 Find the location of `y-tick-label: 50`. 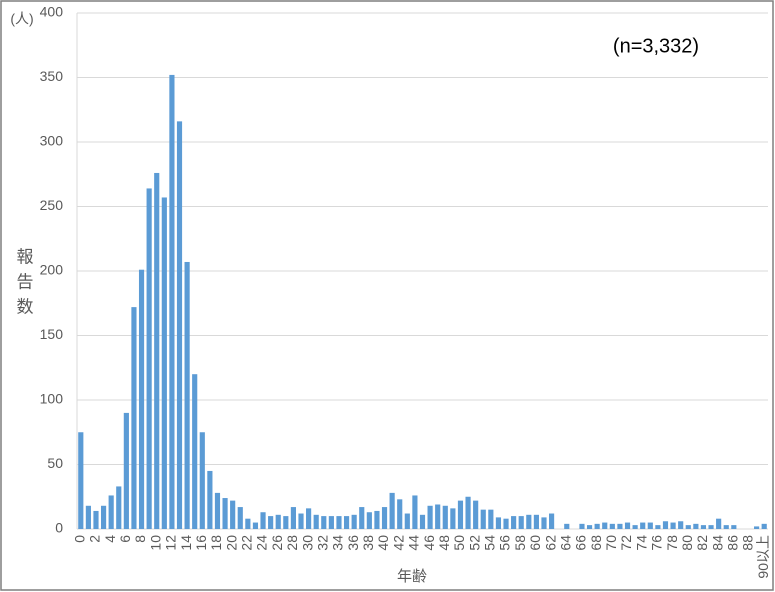

y-tick-label: 50 is located at coordinates (55, 463).